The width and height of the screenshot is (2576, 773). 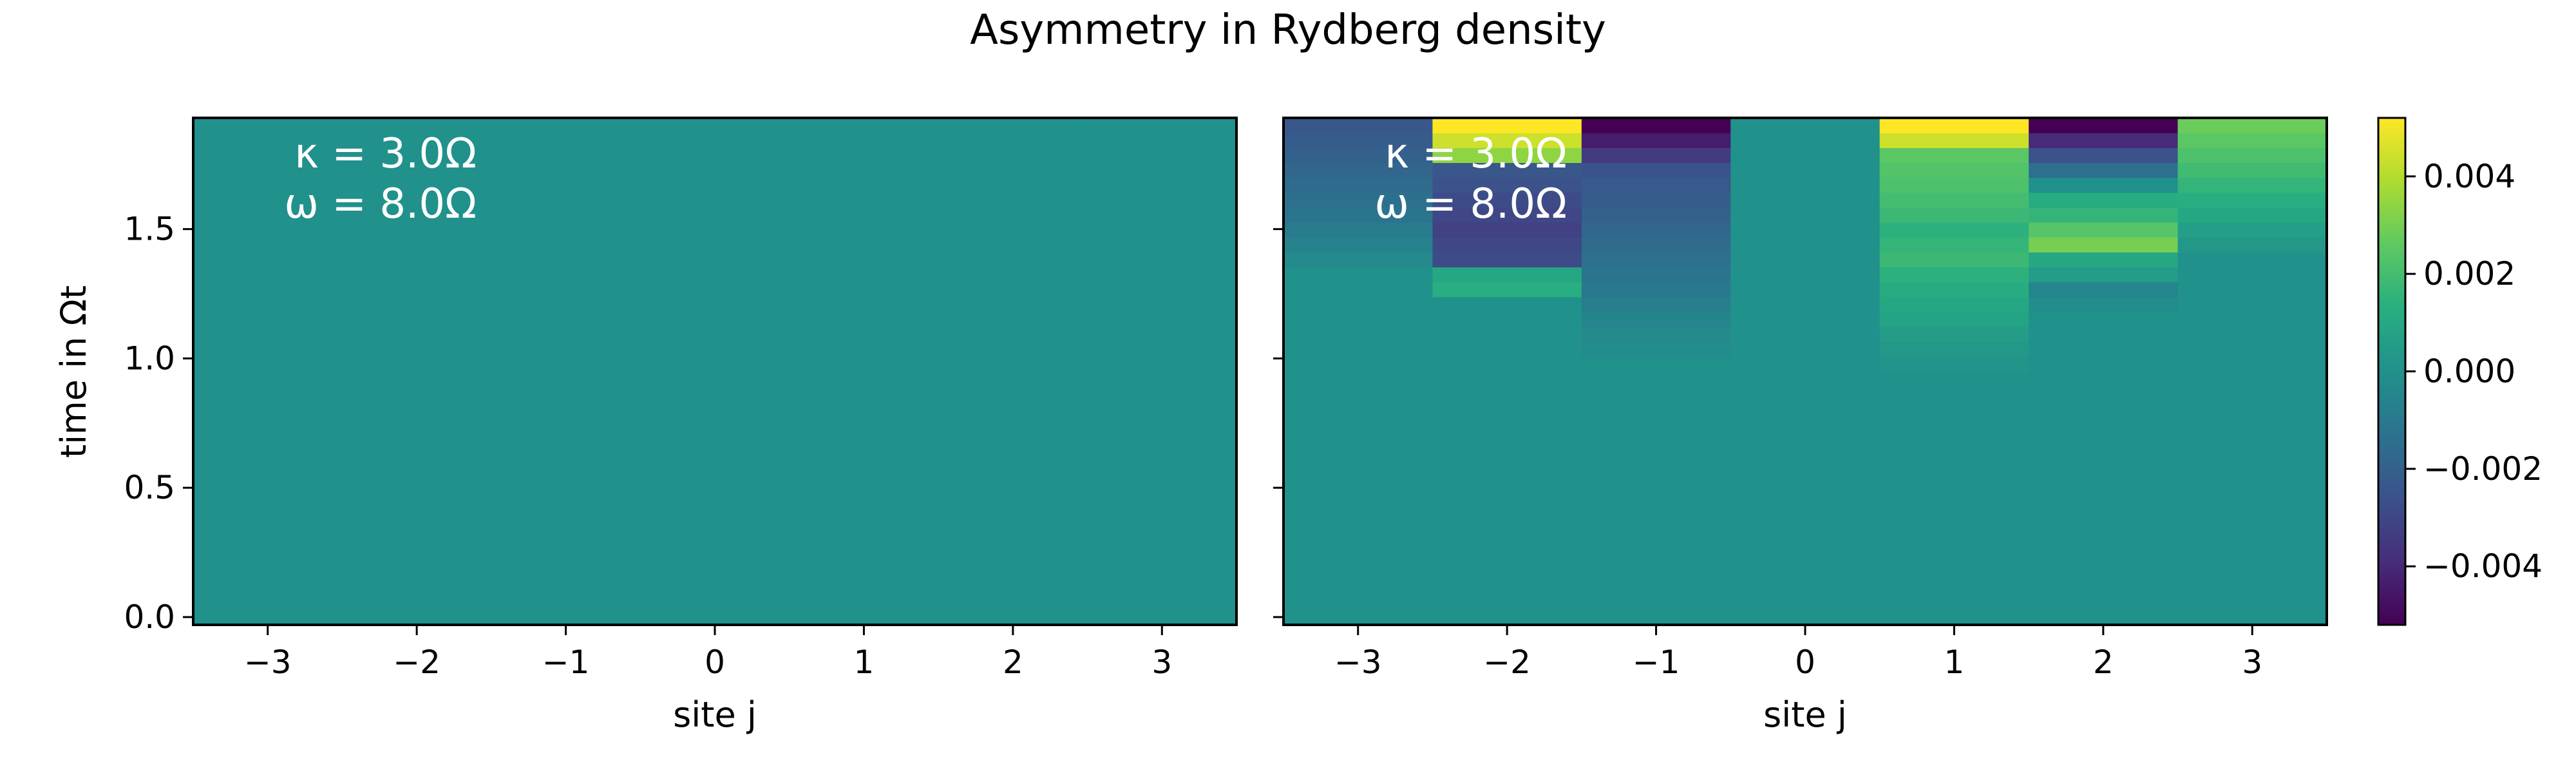 I want to click on x-tick-label: −3, so click(x=268, y=662).